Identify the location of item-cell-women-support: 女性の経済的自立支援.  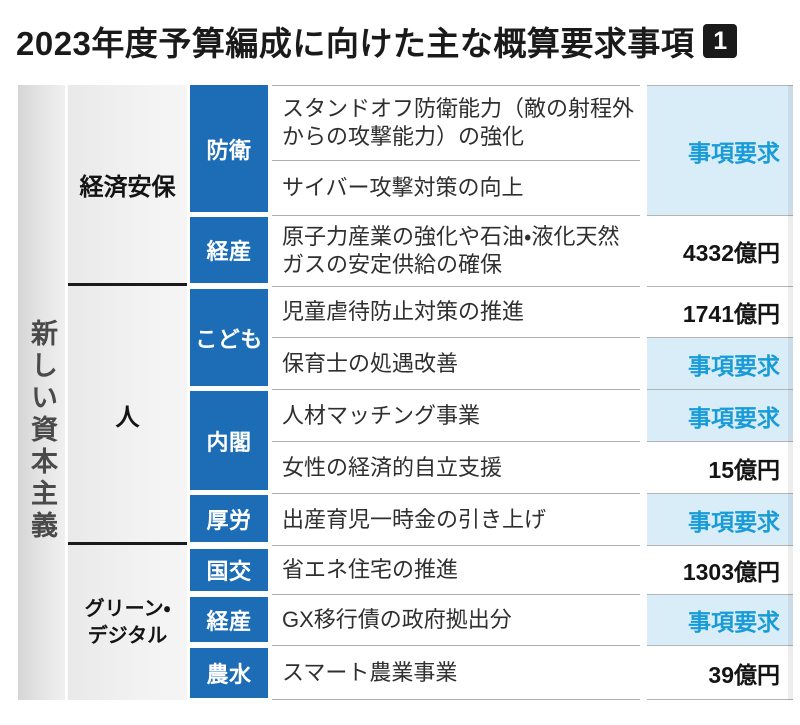
(456, 467).